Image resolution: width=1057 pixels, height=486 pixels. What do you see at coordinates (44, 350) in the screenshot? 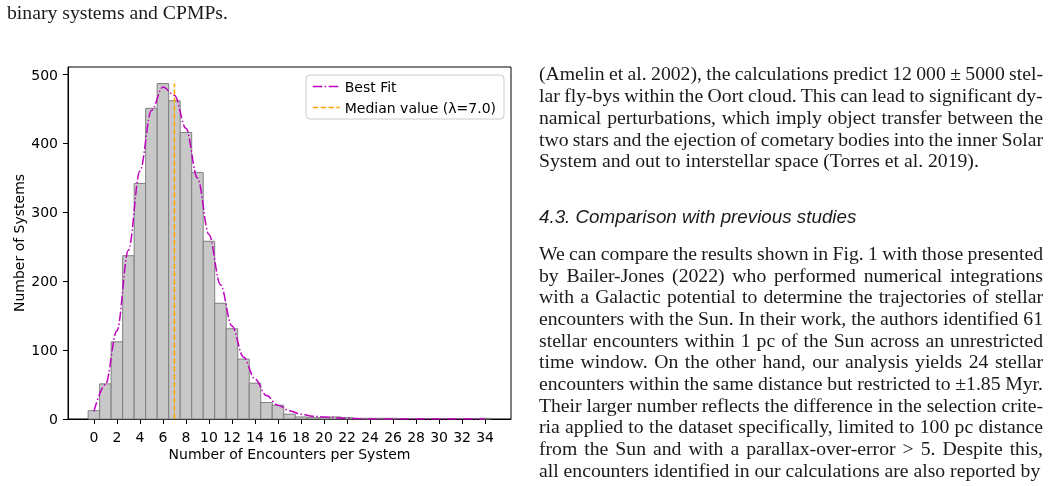
I see `y-tick-label: 100` at bounding box center [44, 350].